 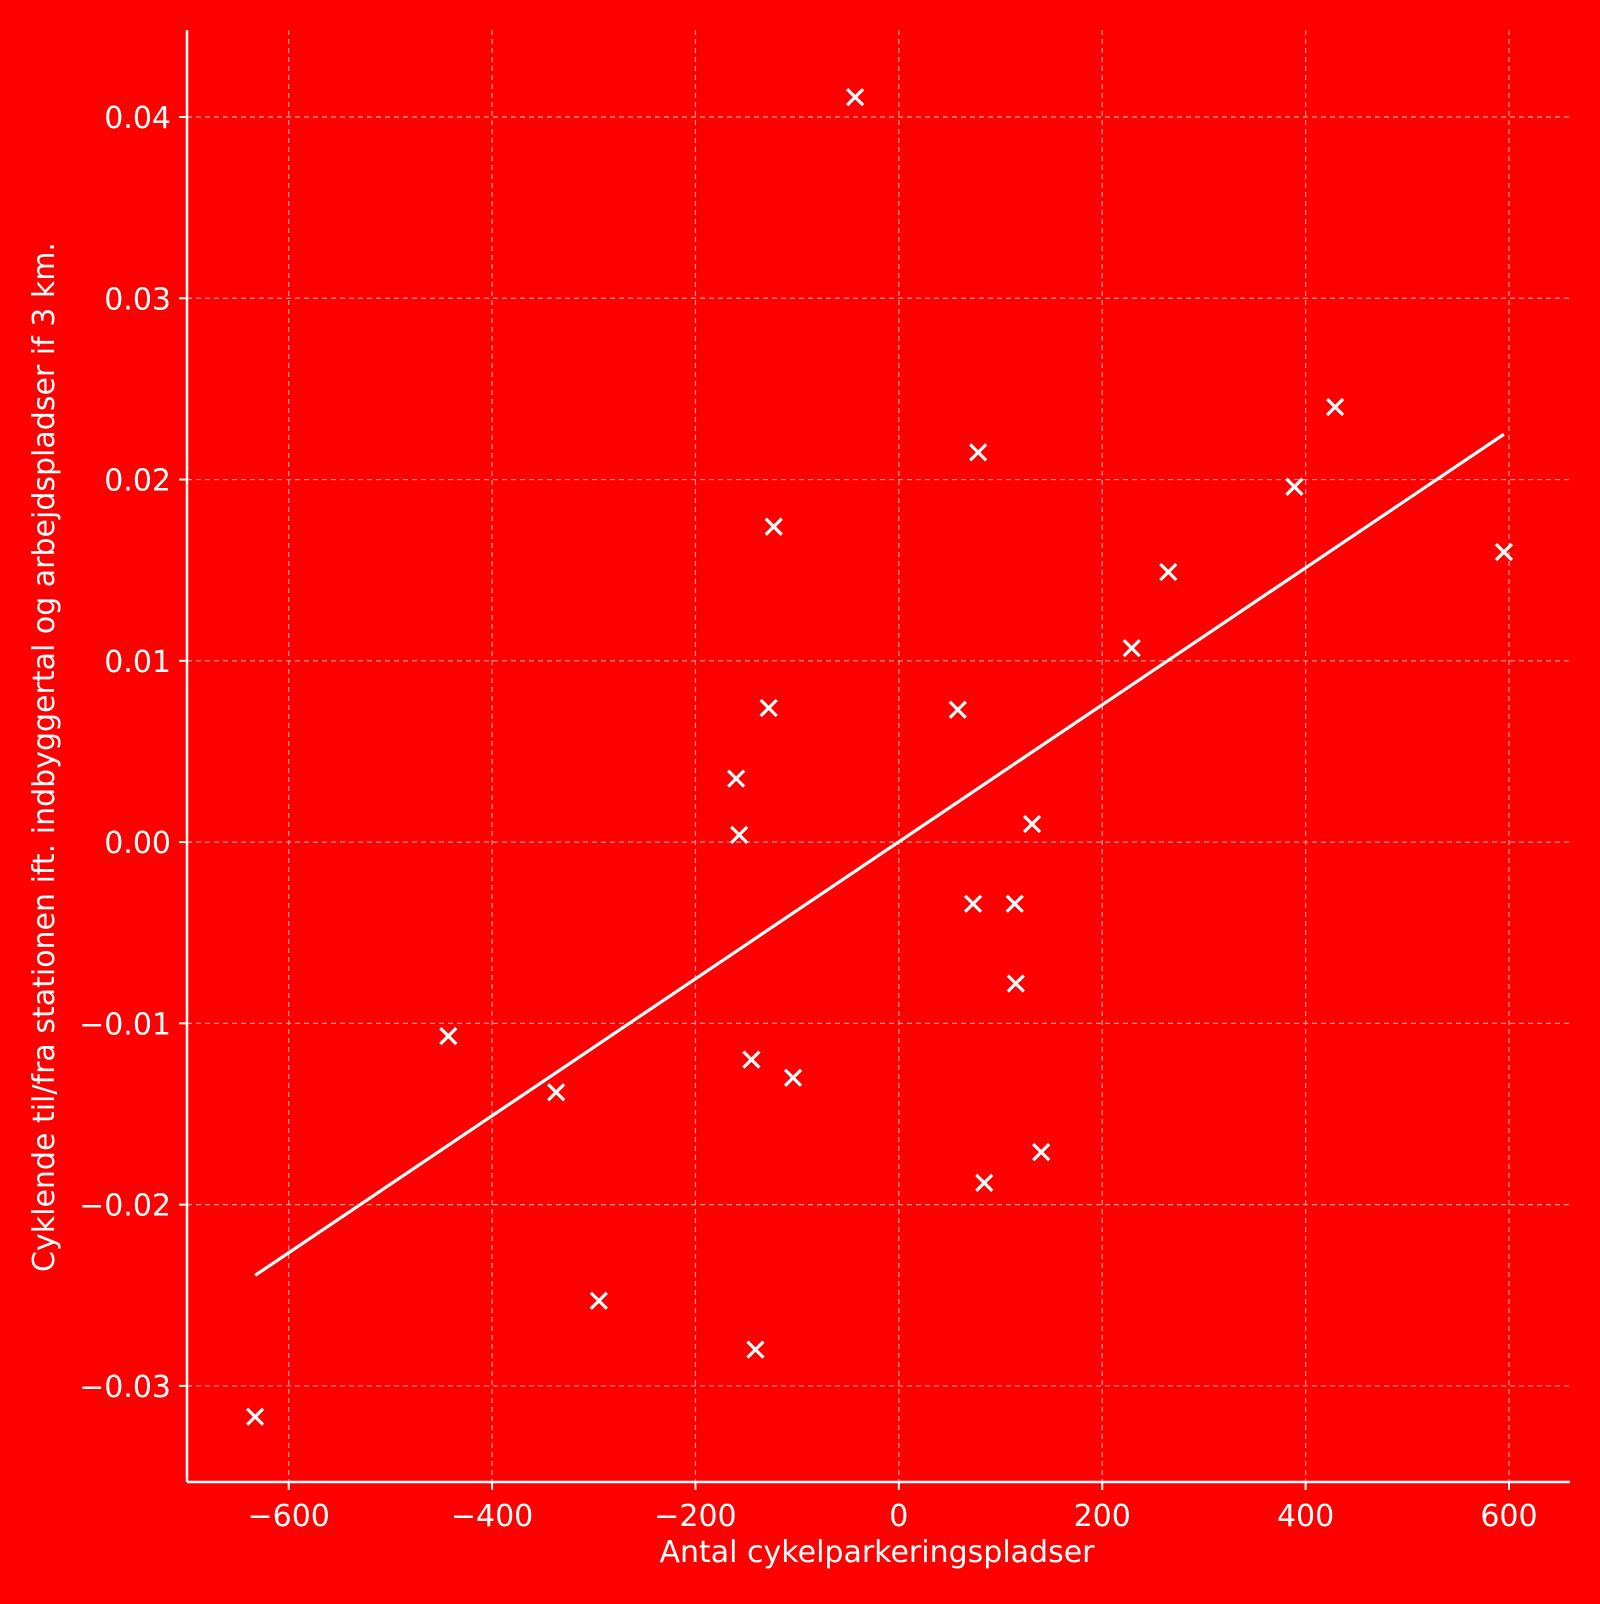 What do you see at coordinates (137, 662) in the screenshot?
I see `y-tick-label: 0.01` at bounding box center [137, 662].